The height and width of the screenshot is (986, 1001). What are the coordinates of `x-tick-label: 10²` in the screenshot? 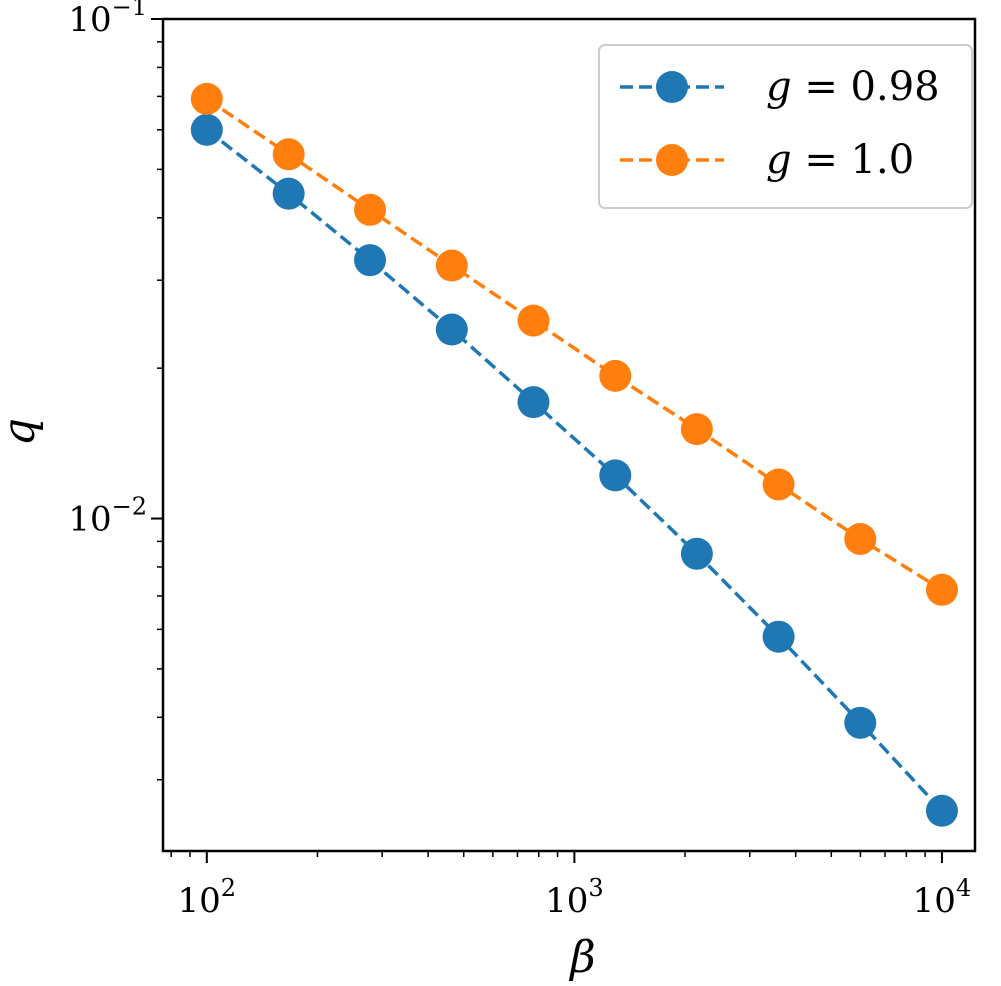 It's located at (207, 897).